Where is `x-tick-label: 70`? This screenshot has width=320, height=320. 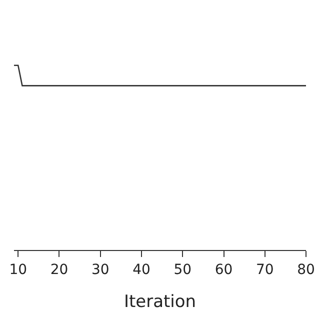 x-tick-label: 70 is located at coordinates (265, 270).